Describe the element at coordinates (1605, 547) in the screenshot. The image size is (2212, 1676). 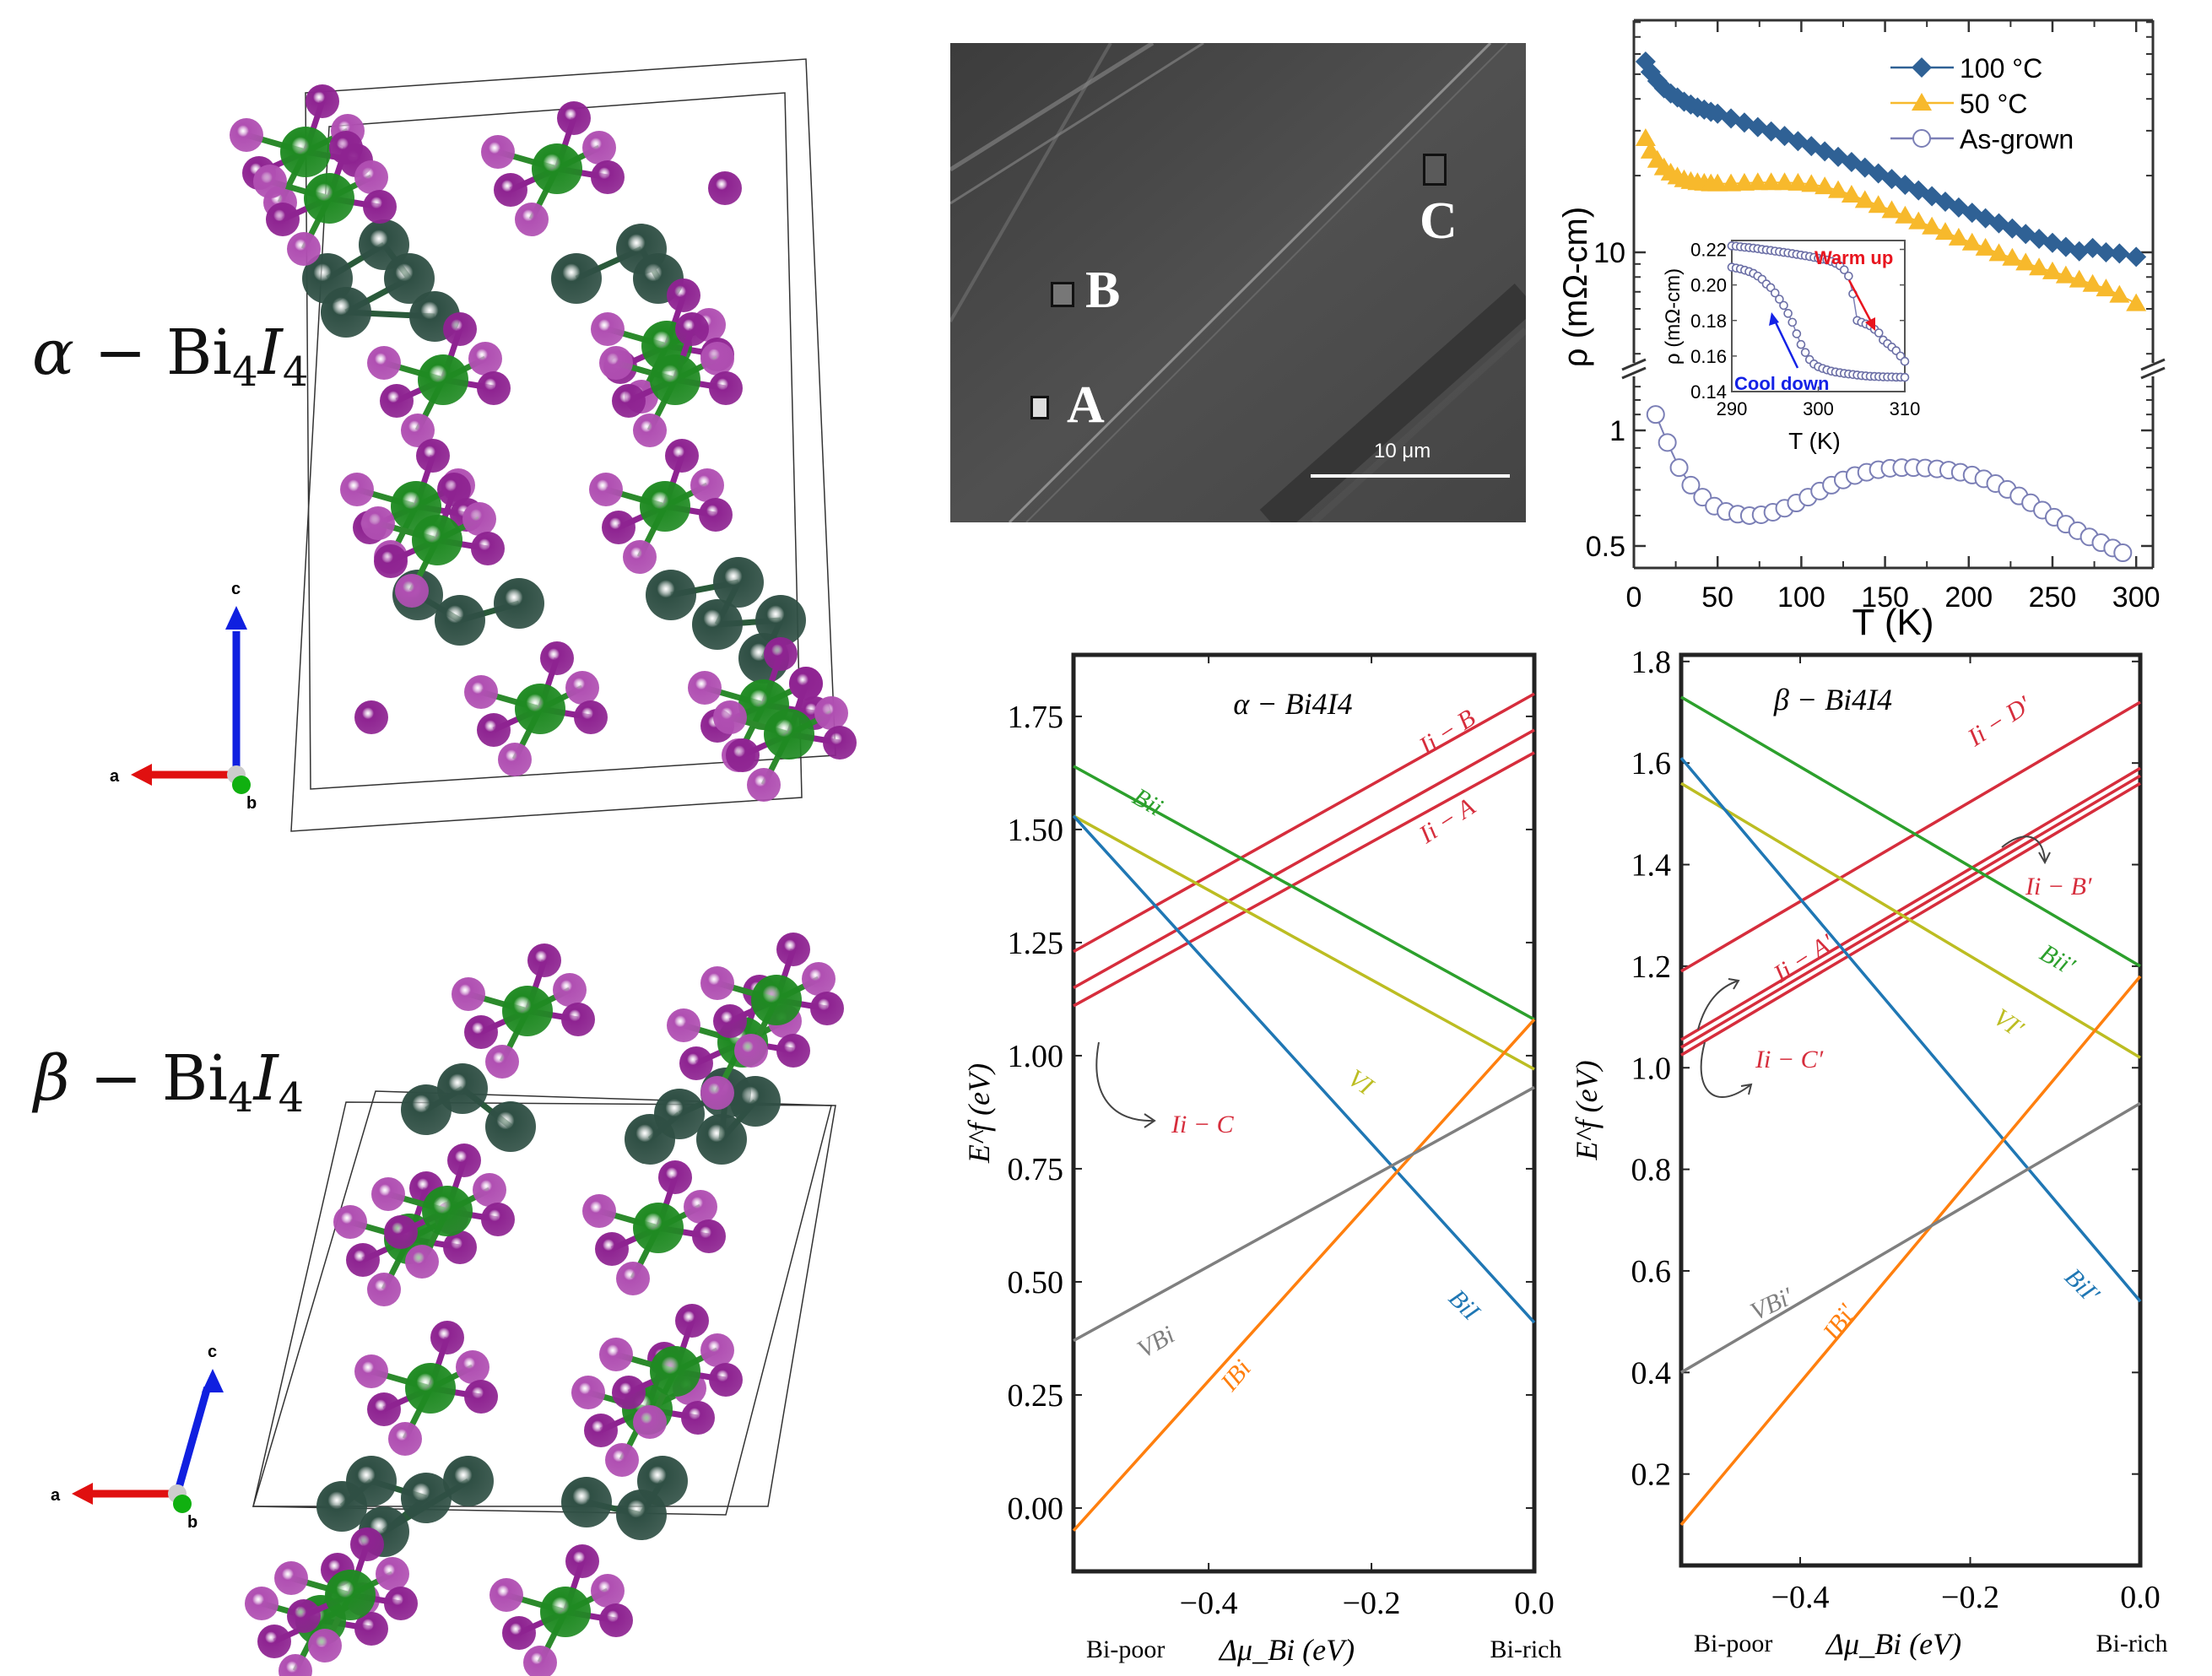
I see `y-tick-label: 0.5` at that location.